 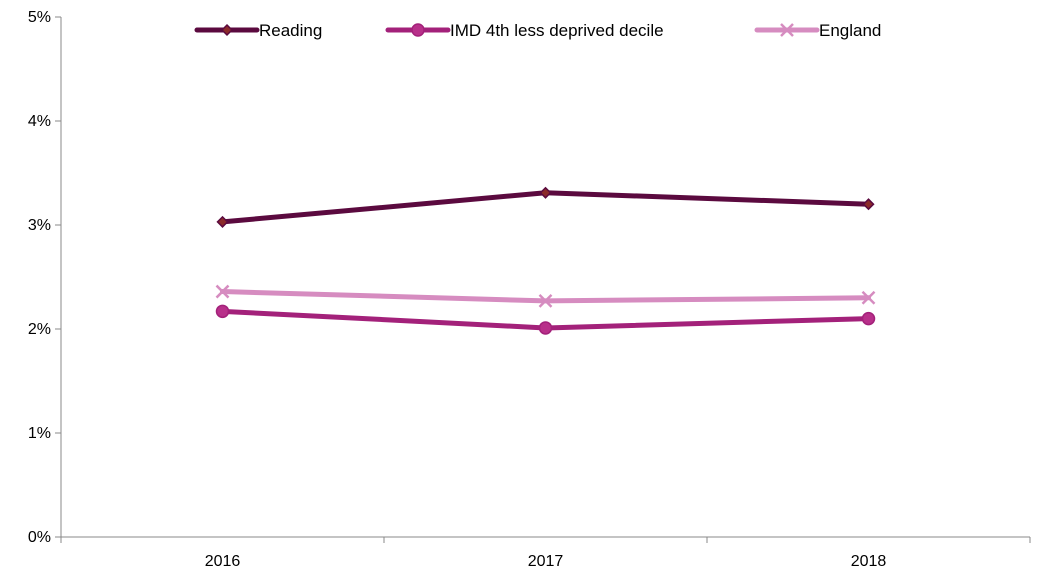 I want to click on legend-label: Reading, so click(x=290, y=30).